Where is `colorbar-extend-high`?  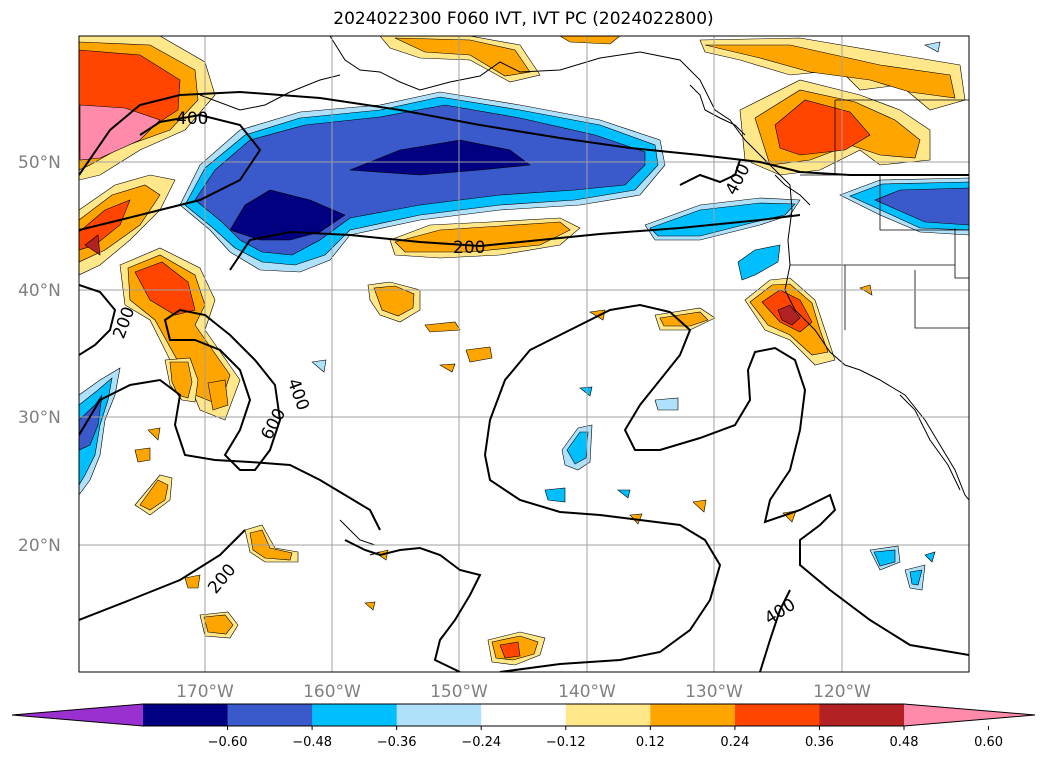 colorbar-extend-high is located at coordinates (969, 715).